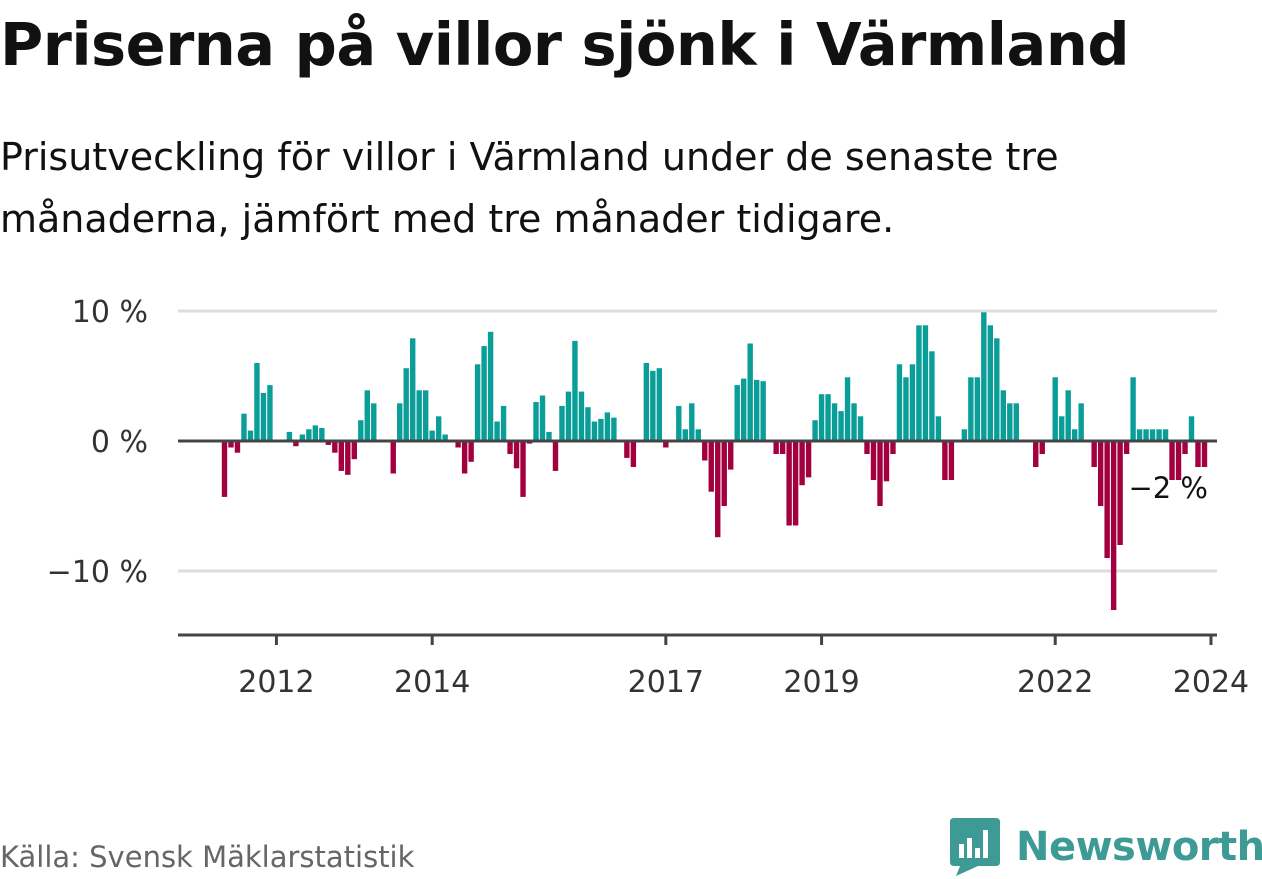 The image size is (1262, 879). Describe the element at coordinates (1211, 682) in the screenshot. I see `x-tick-label: 2024` at that location.